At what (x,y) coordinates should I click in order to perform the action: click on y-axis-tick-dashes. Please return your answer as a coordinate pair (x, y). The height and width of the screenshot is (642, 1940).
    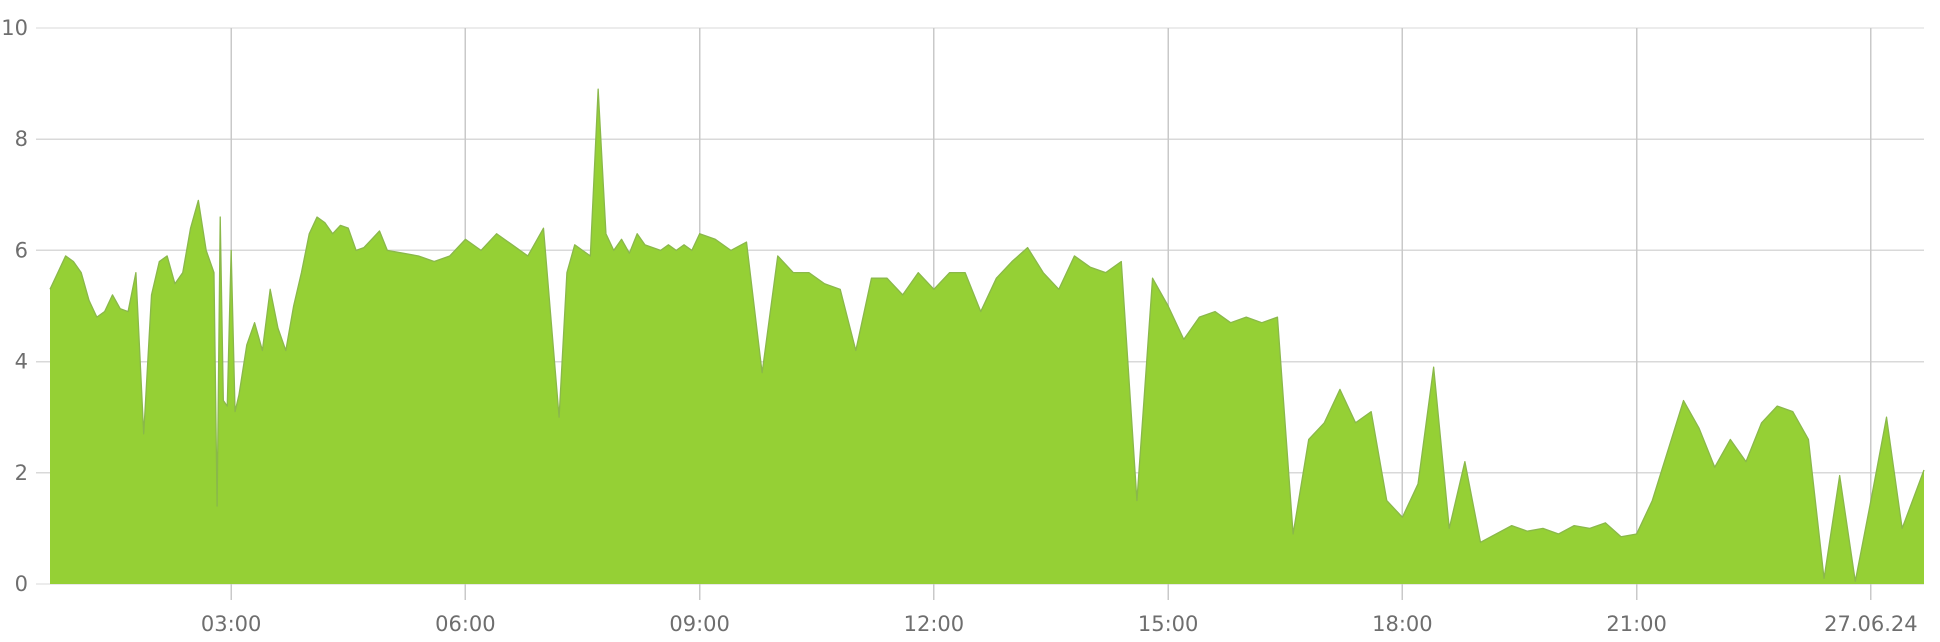
    Looking at the image, I should click on (43, 306).